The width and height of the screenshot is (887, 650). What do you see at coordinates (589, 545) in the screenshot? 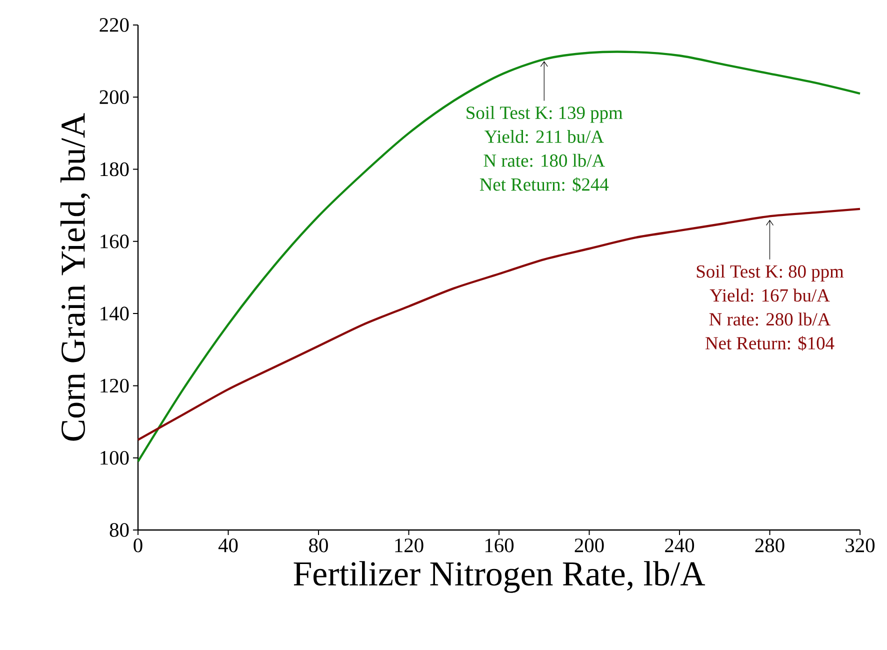
I see `x-tick-label: 200` at bounding box center [589, 545].